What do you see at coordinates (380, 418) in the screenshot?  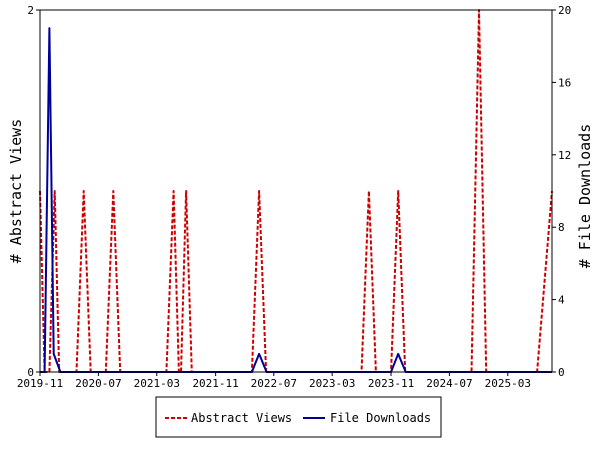 I see `legend-label-file-downloads: File Downloads` at bounding box center [380, 418].